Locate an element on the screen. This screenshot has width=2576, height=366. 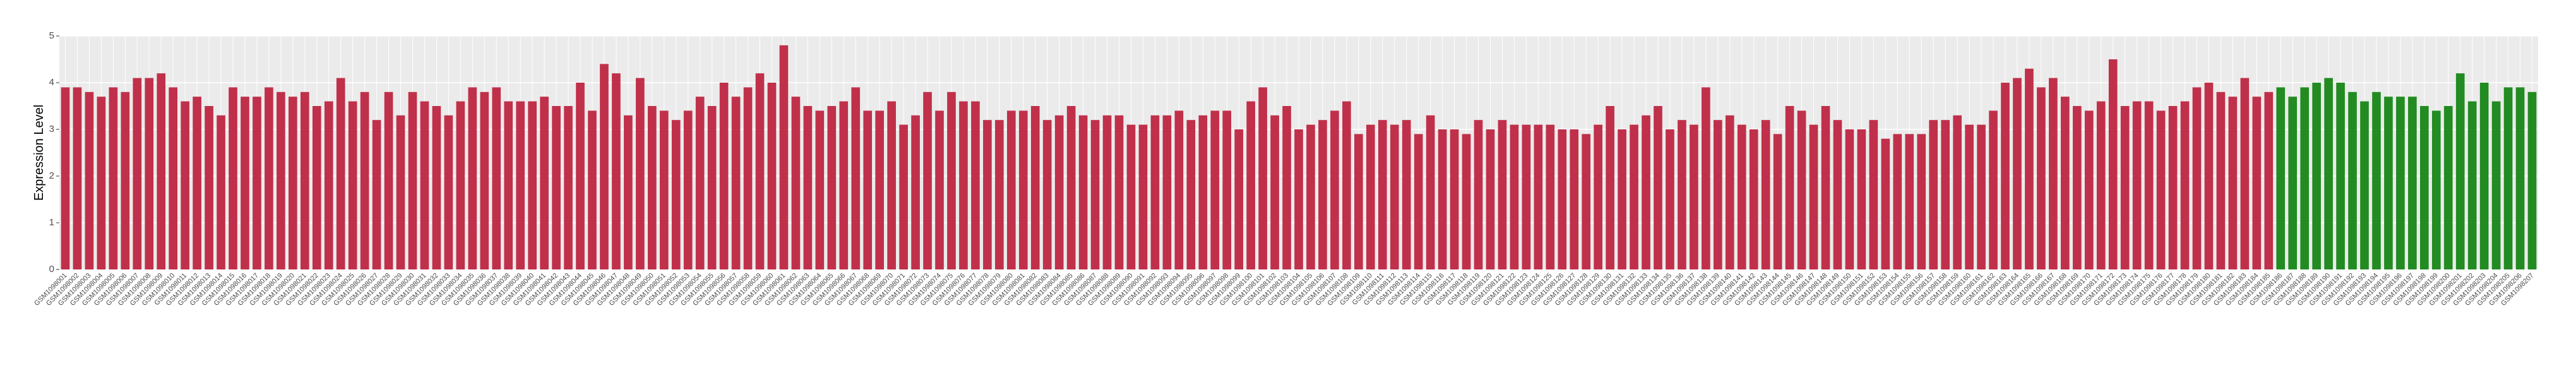
y-tick-label: 0 is located at coordinates (51, 269).